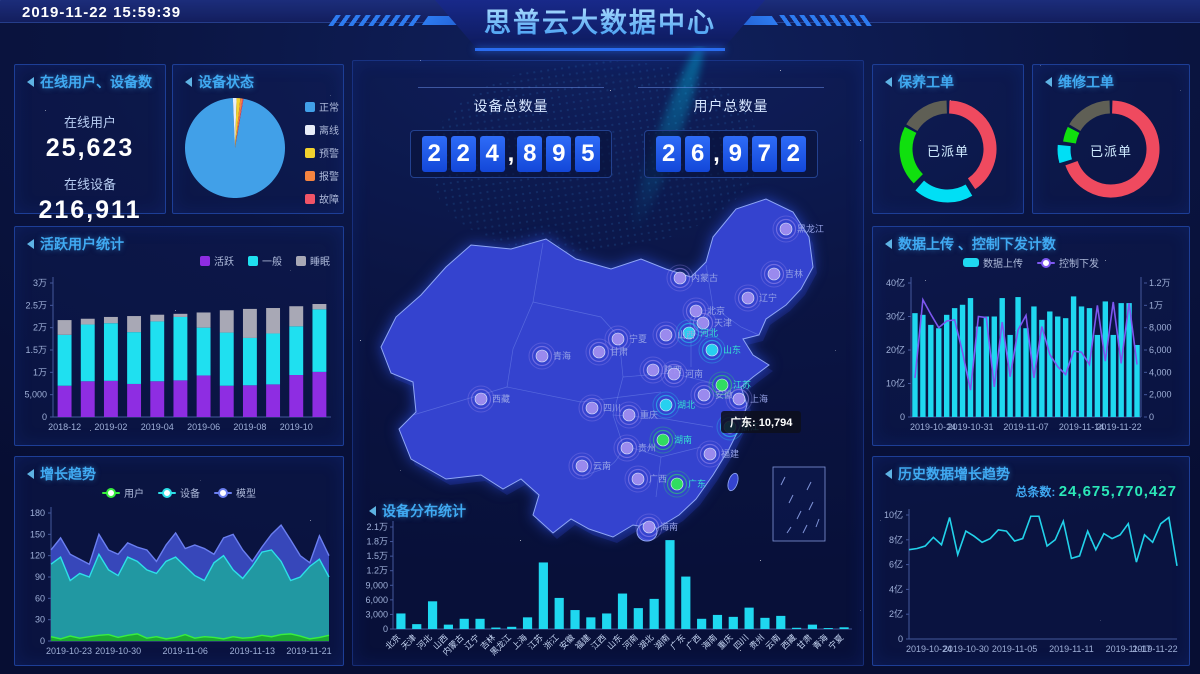 This screenshot has height=674, width=1200. What do you see at coordinates (36, 350) in the screenshot?
I see `svg-text: 1.5万` at bounding box center [36, 350].